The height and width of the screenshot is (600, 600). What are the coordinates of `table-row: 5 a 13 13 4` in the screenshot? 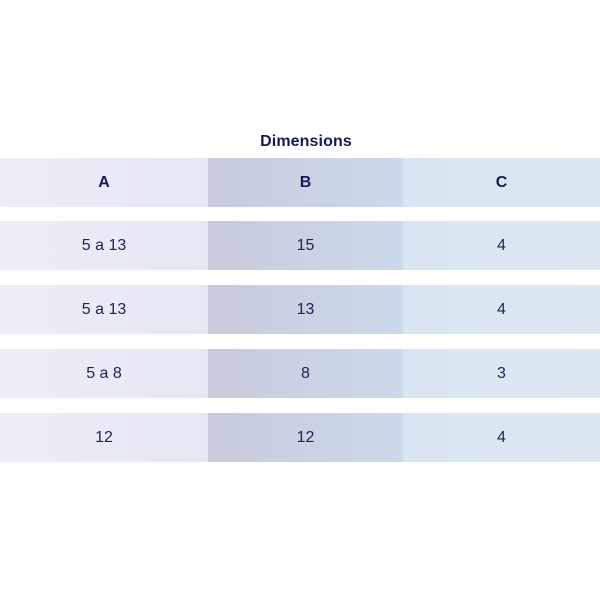 It's located at (300, 309).